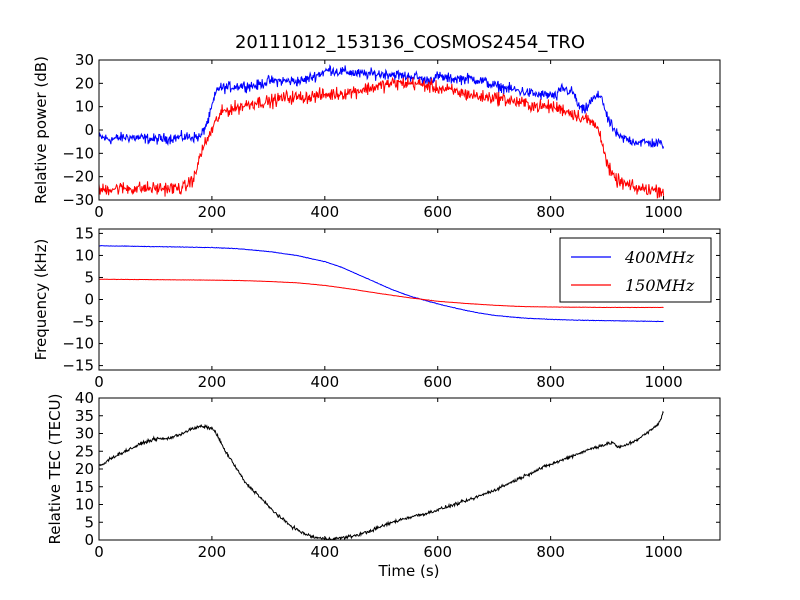 This screenshot has height=600, width=800. Describe the element at coordinates (78, 200) in the screenshot. I see `y-tick-label: −30` at that location.